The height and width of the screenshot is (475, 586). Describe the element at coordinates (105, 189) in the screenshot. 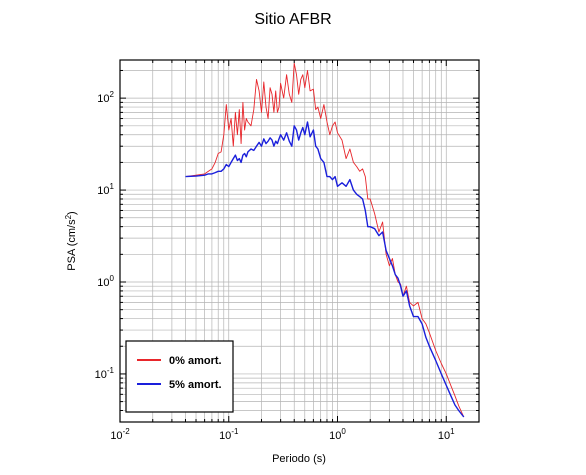

I see `y-tick-label: 10¹` at that location.